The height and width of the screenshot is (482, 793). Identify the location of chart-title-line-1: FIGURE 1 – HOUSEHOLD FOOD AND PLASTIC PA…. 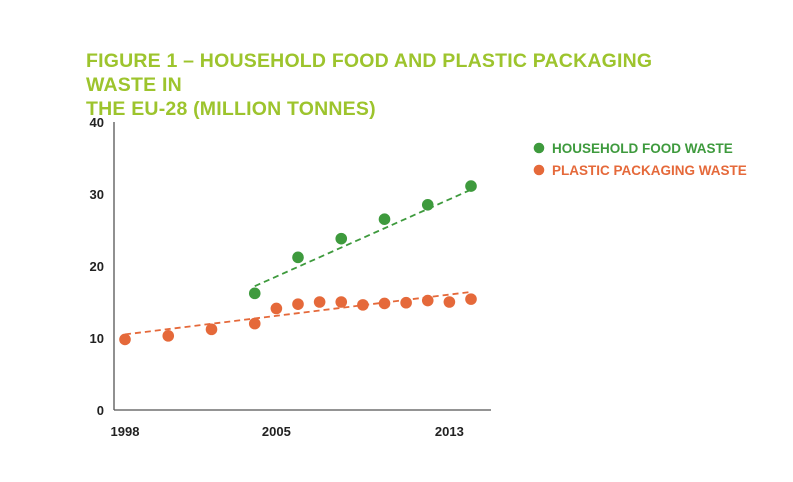
(369, 73).